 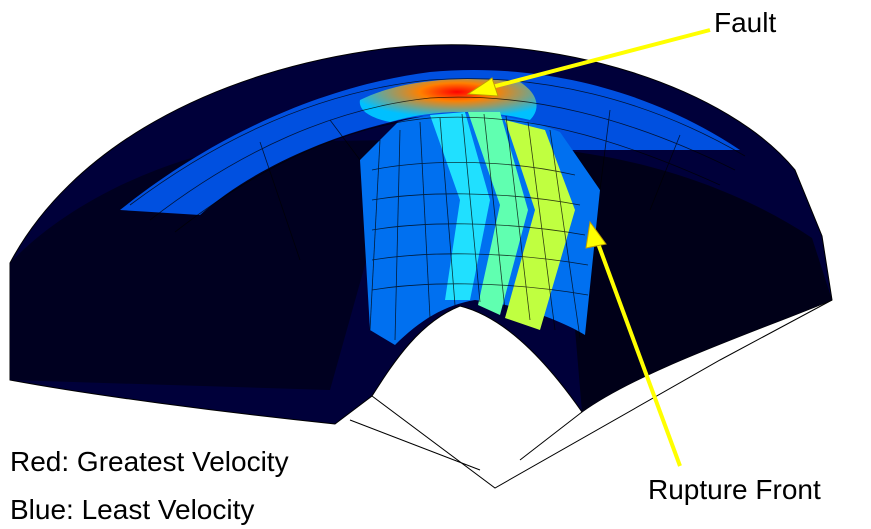 I want to click on fault-arrow-icon, so click(x=588, y=62).